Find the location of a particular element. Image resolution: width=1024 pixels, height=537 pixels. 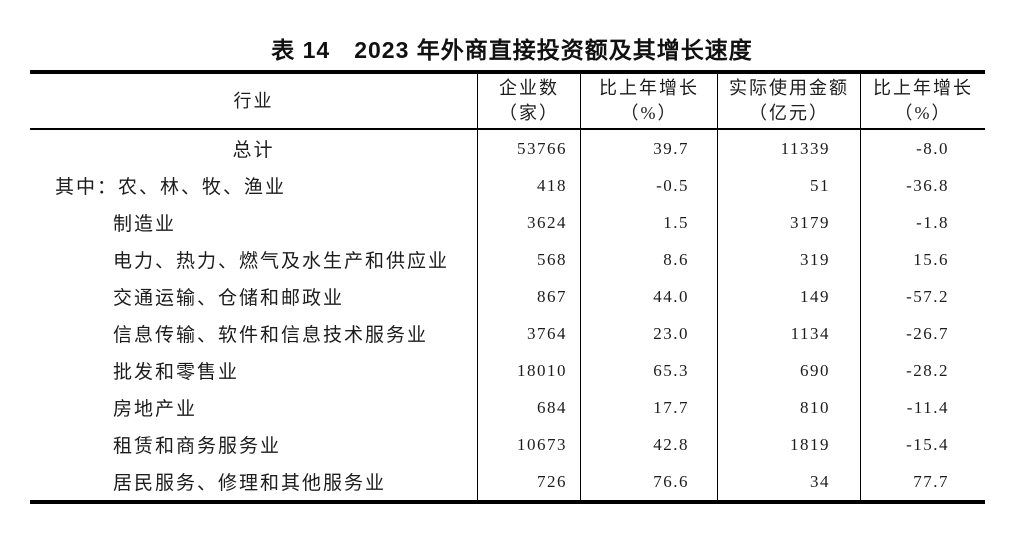

header-enterprise-growth-line1: 比上年增长 is located at coordinates (649, 88).